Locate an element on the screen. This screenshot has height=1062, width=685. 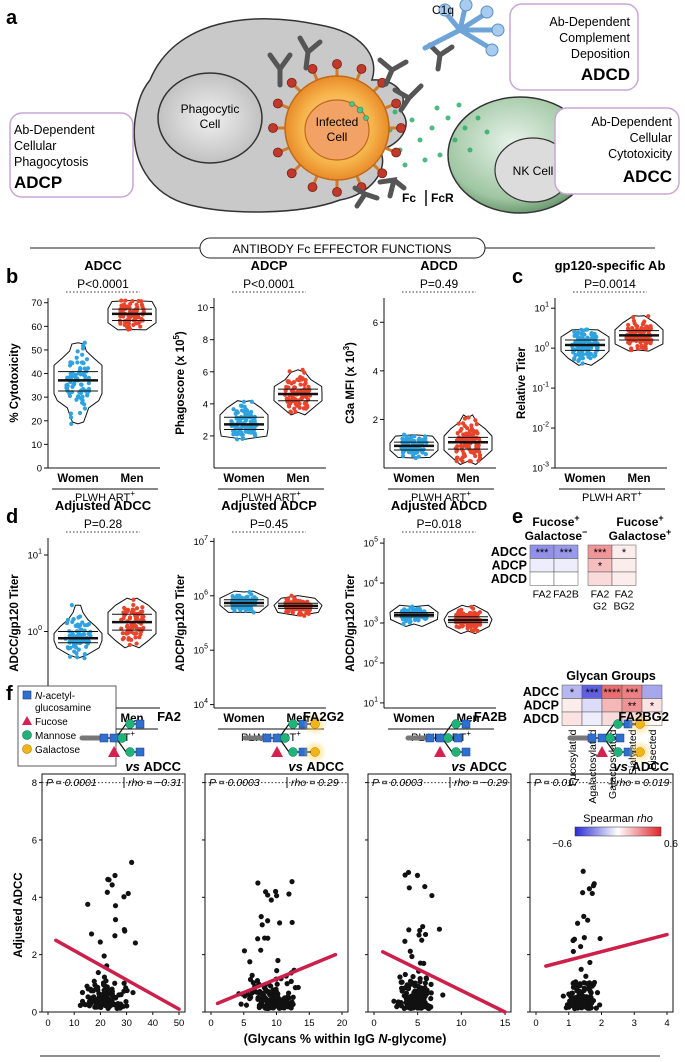
vs-label: vs ADCC is located at coordinates (153, 766).